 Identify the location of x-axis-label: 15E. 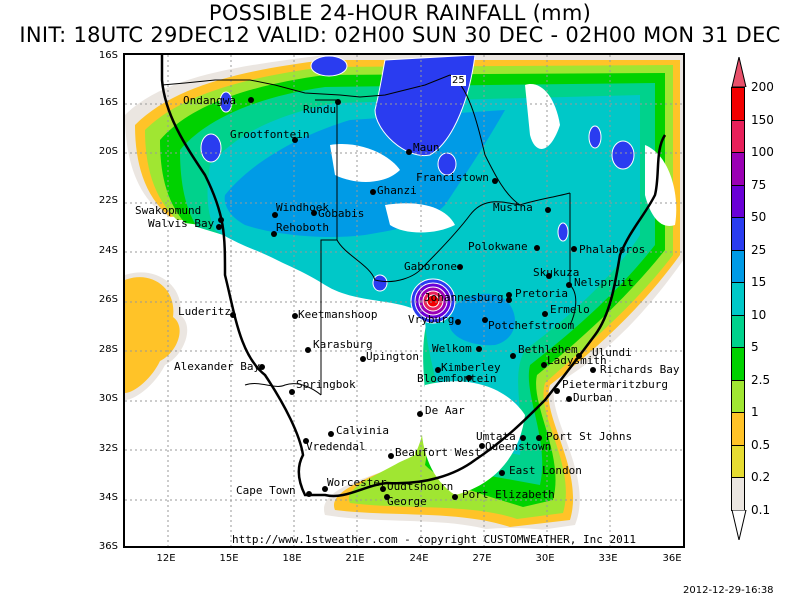
(229, 558).